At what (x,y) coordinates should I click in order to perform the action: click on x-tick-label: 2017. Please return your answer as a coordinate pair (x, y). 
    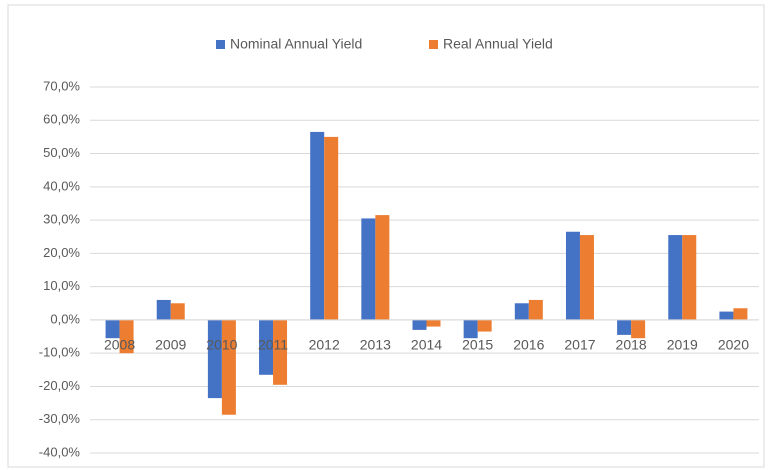
    Looking at the image, I should click on (579, 345).